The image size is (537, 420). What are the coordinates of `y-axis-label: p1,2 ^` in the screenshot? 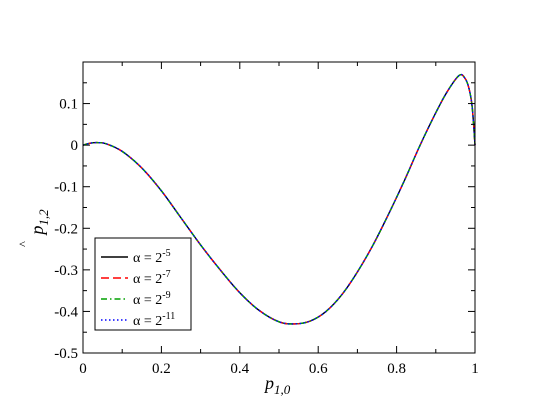 It's located at (33, 228).